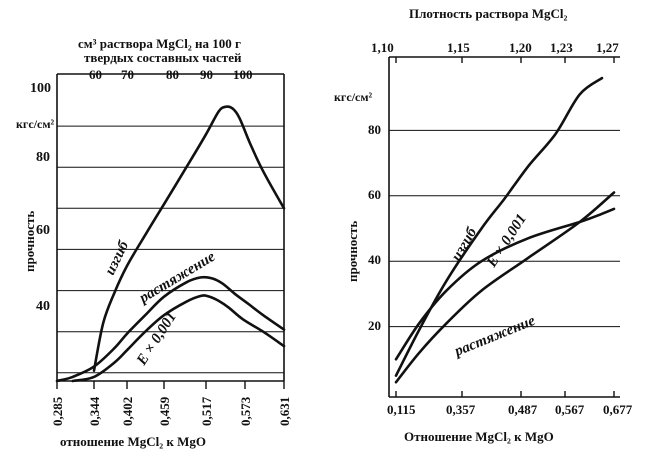  I want to click on right-x-tick-0677: 0,677, so click(618, 409).